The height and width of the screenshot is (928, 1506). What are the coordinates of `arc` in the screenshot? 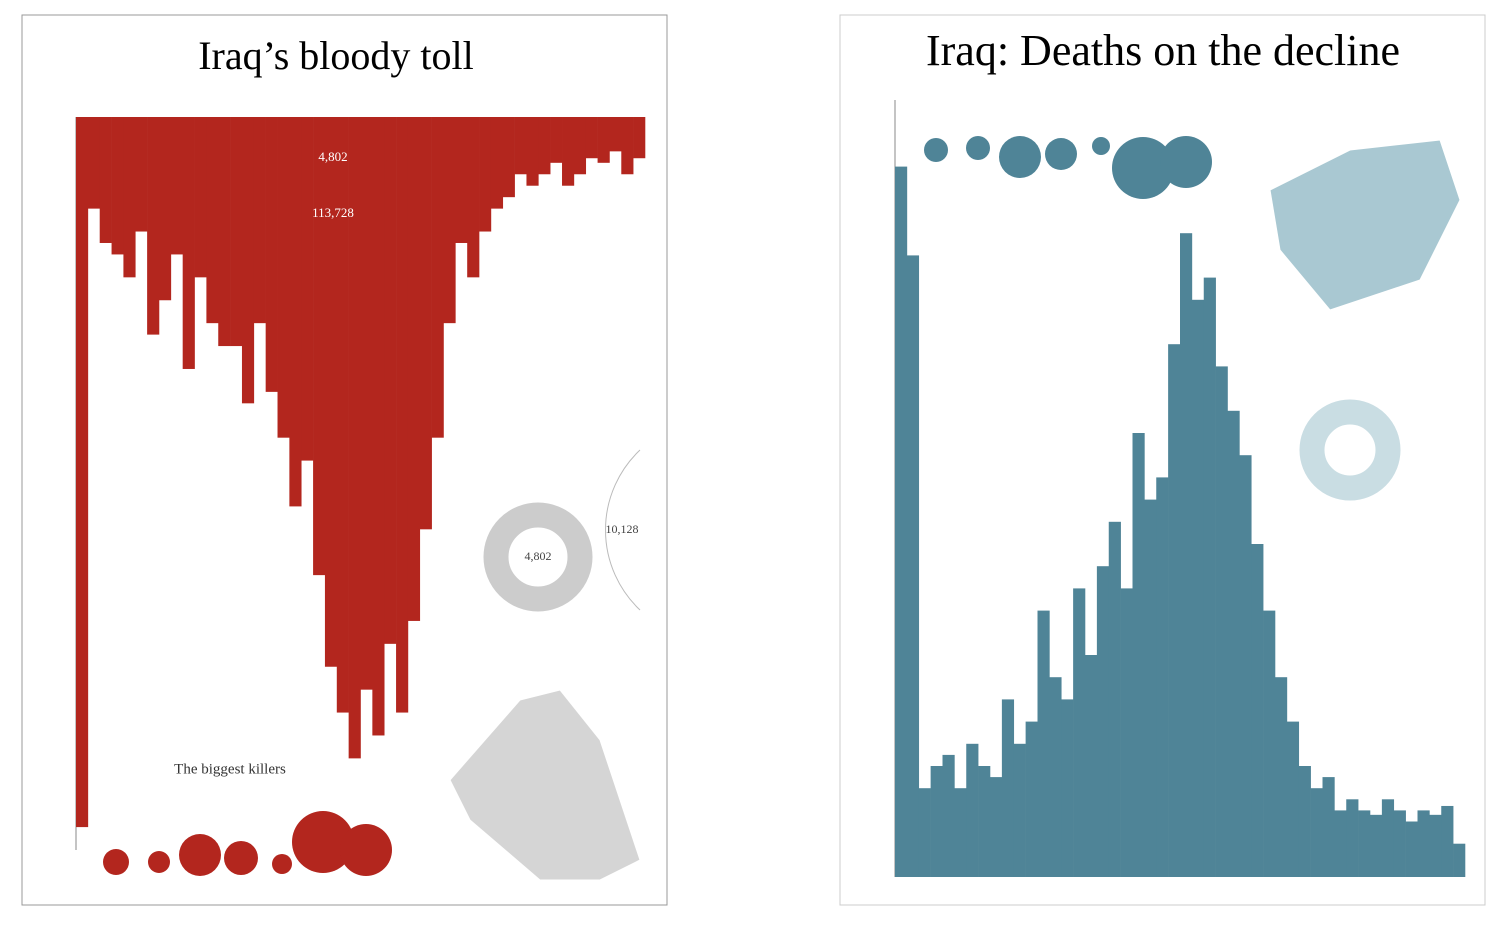 It's located at (623, 530).